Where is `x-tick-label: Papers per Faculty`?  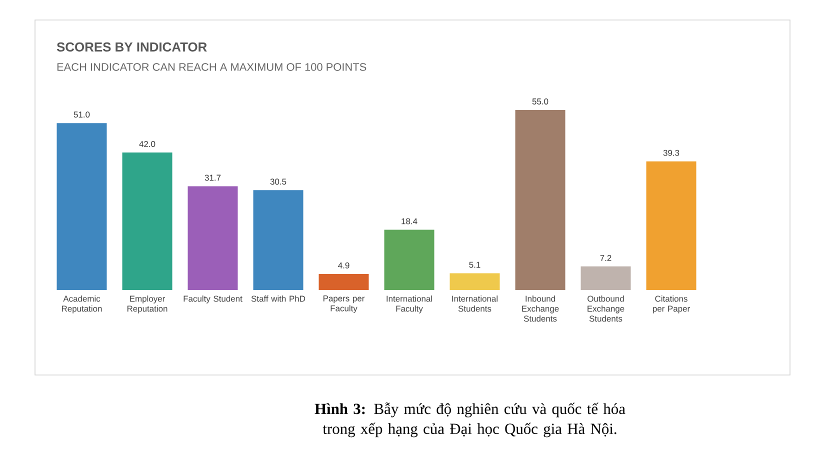
x-tick-label: Papers per Faculty is located at coordinates (344, 305).